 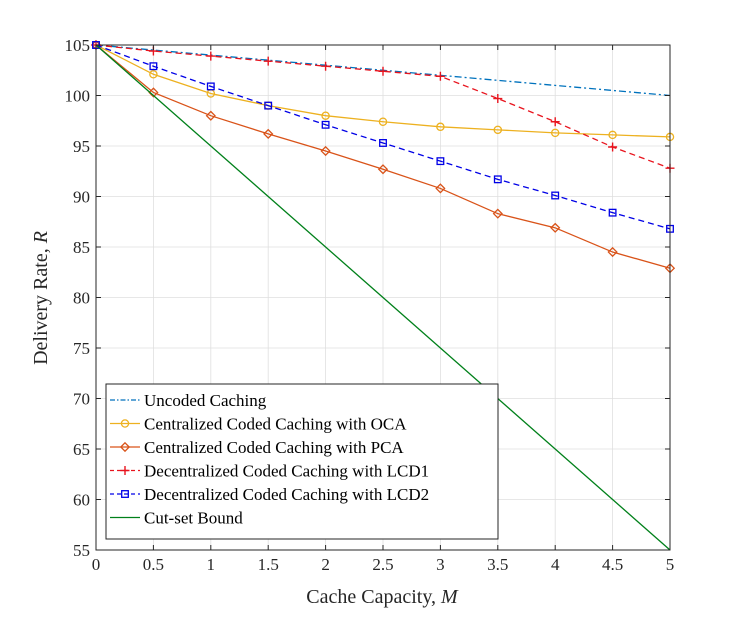 I want to click on y-tick-label: 105, so click(x=78, y=45).